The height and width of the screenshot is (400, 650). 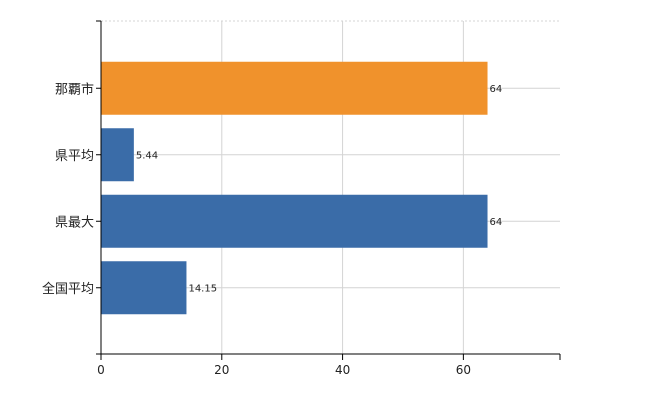 I want to click on category-label: 県平均, so click(x=74, y=156).